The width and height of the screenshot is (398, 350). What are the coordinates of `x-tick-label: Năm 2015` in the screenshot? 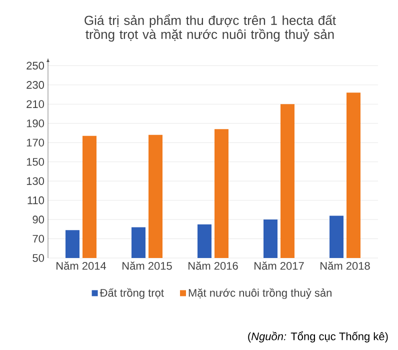 It's located at (147, 266).